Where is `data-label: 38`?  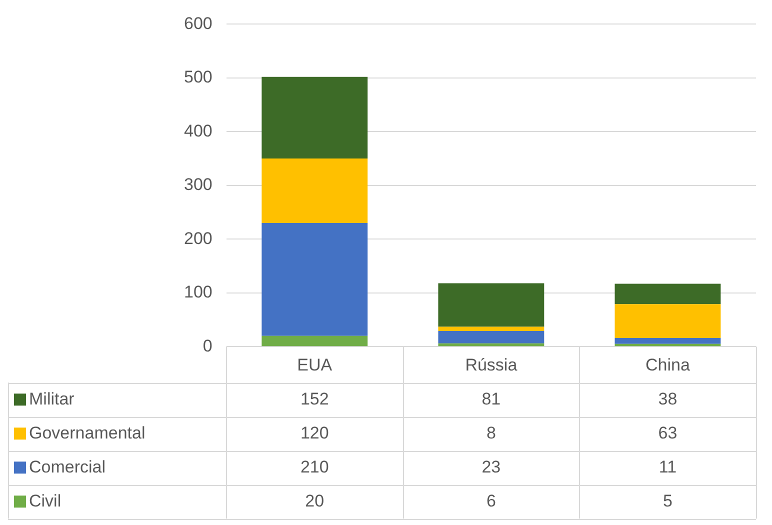
data-label: 38 is located at coordinates (668, 398).